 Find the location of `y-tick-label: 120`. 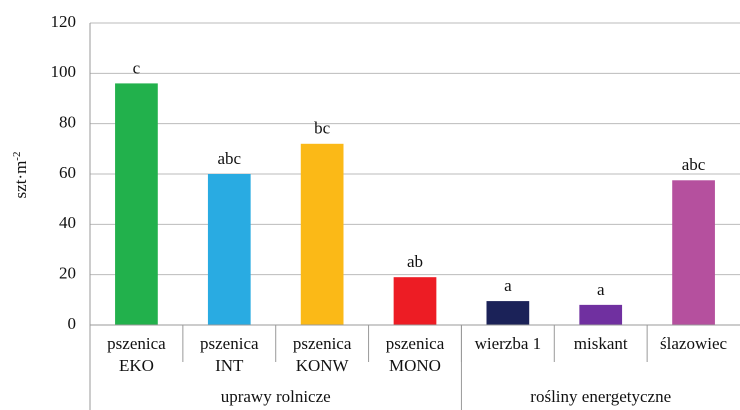

y-tick-label: 120 is located at coordinates (64, 21).